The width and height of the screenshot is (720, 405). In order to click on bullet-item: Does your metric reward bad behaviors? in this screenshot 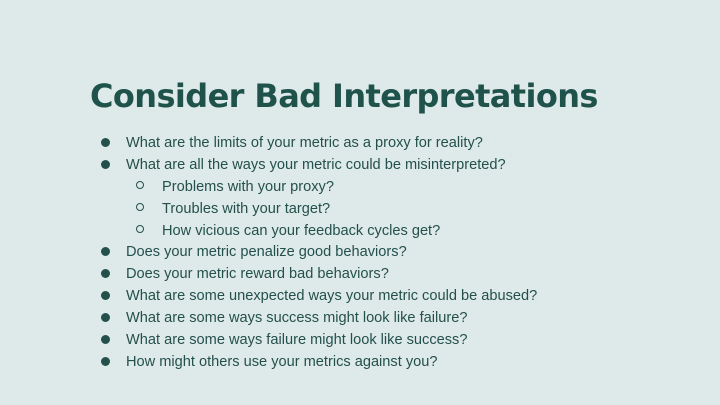, I will do `click(360, 275)`.